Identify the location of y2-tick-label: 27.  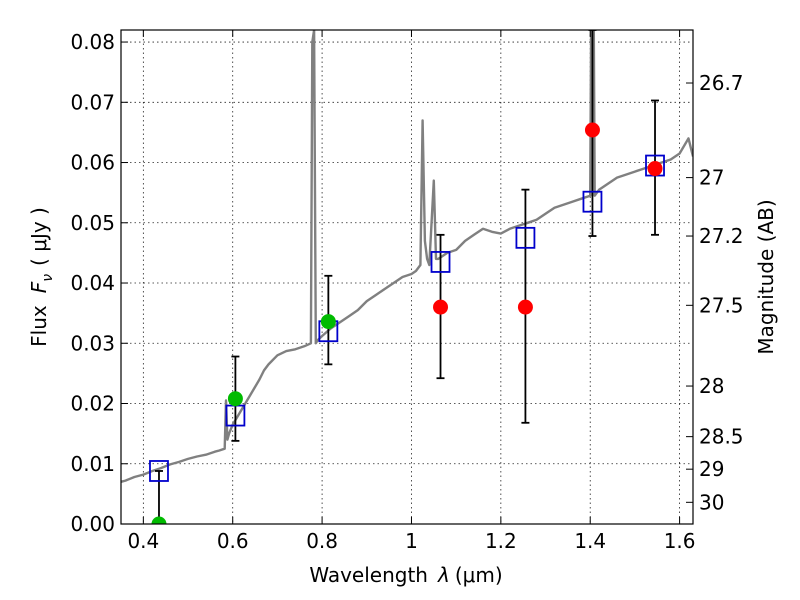
(711, 178).